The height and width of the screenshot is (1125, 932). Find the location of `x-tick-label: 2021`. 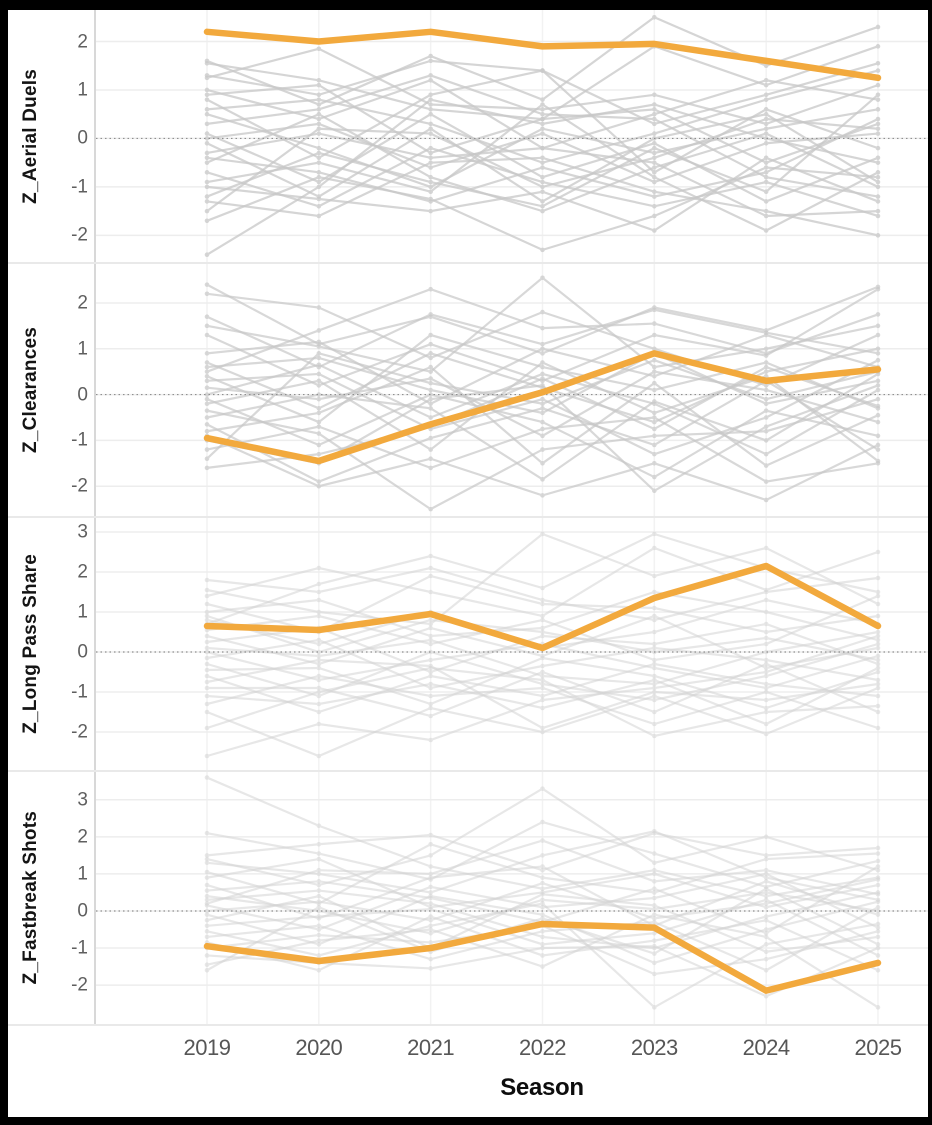

x-tick-label: 2021 is located at coordinates (431, 1047).